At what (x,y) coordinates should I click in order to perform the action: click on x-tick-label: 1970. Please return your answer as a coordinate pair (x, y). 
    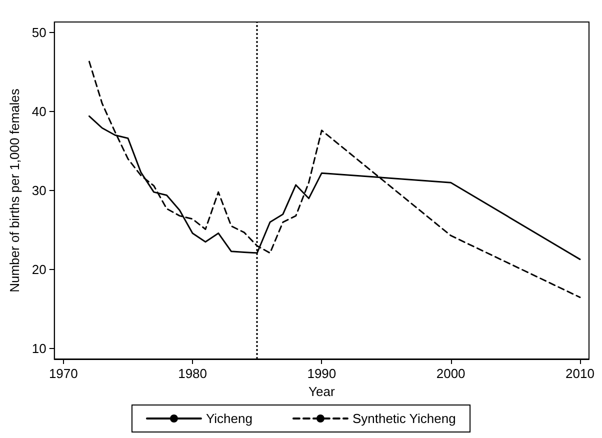
    Looking at the image, I should click on (63, 373).